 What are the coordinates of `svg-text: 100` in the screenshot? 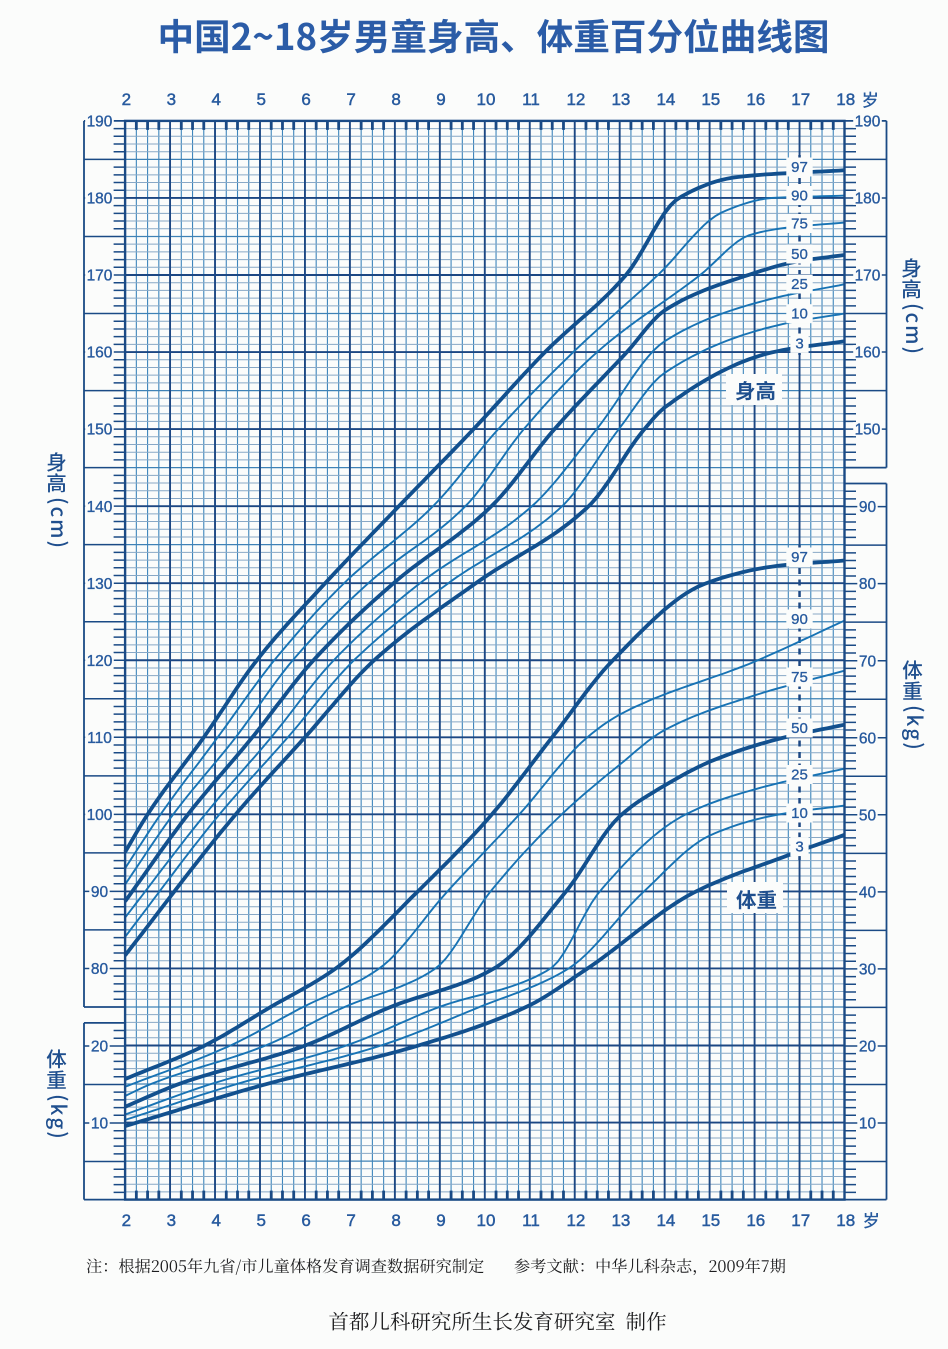 It's located at (100, 815).